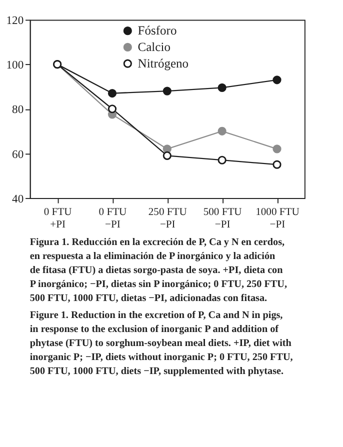  What do you see at coordinates (18, 109) in the screenshot?
I see `y-tick-label: 80` at bounding box center [18, 109].